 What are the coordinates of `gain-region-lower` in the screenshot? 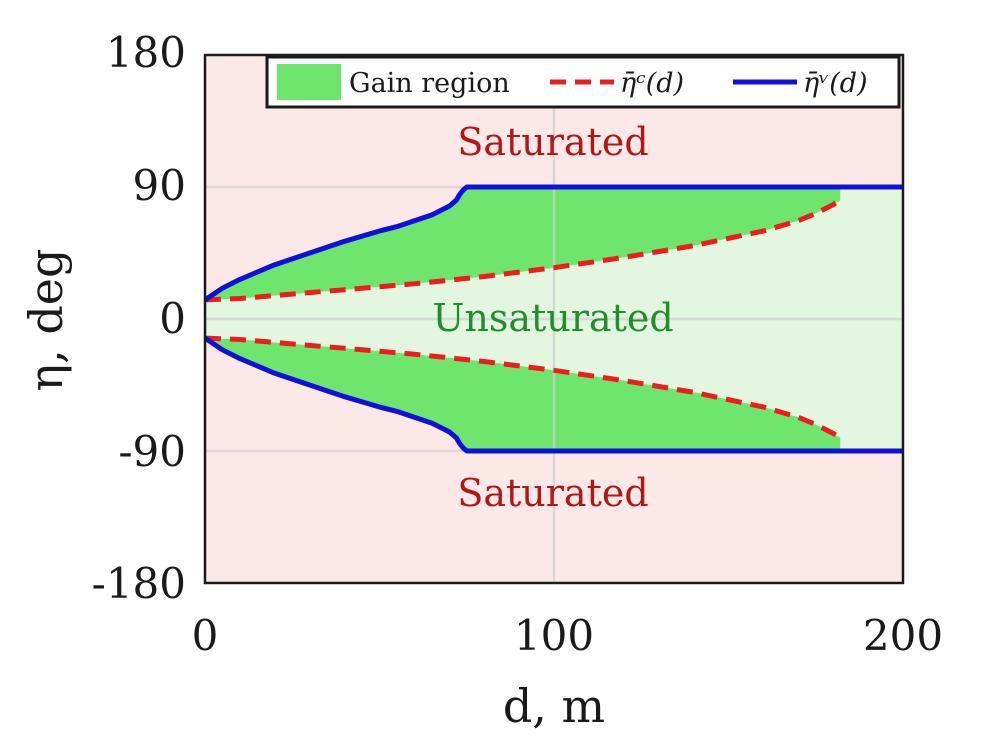 It's located at (523, 394).